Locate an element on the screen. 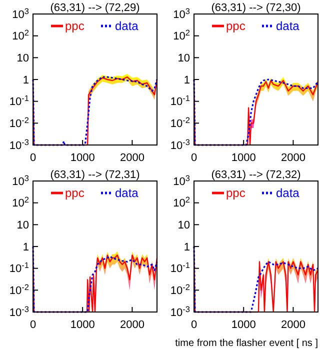  x-axis-title: time from the flasher event [ ns ] is located at coordinates (246, 343).